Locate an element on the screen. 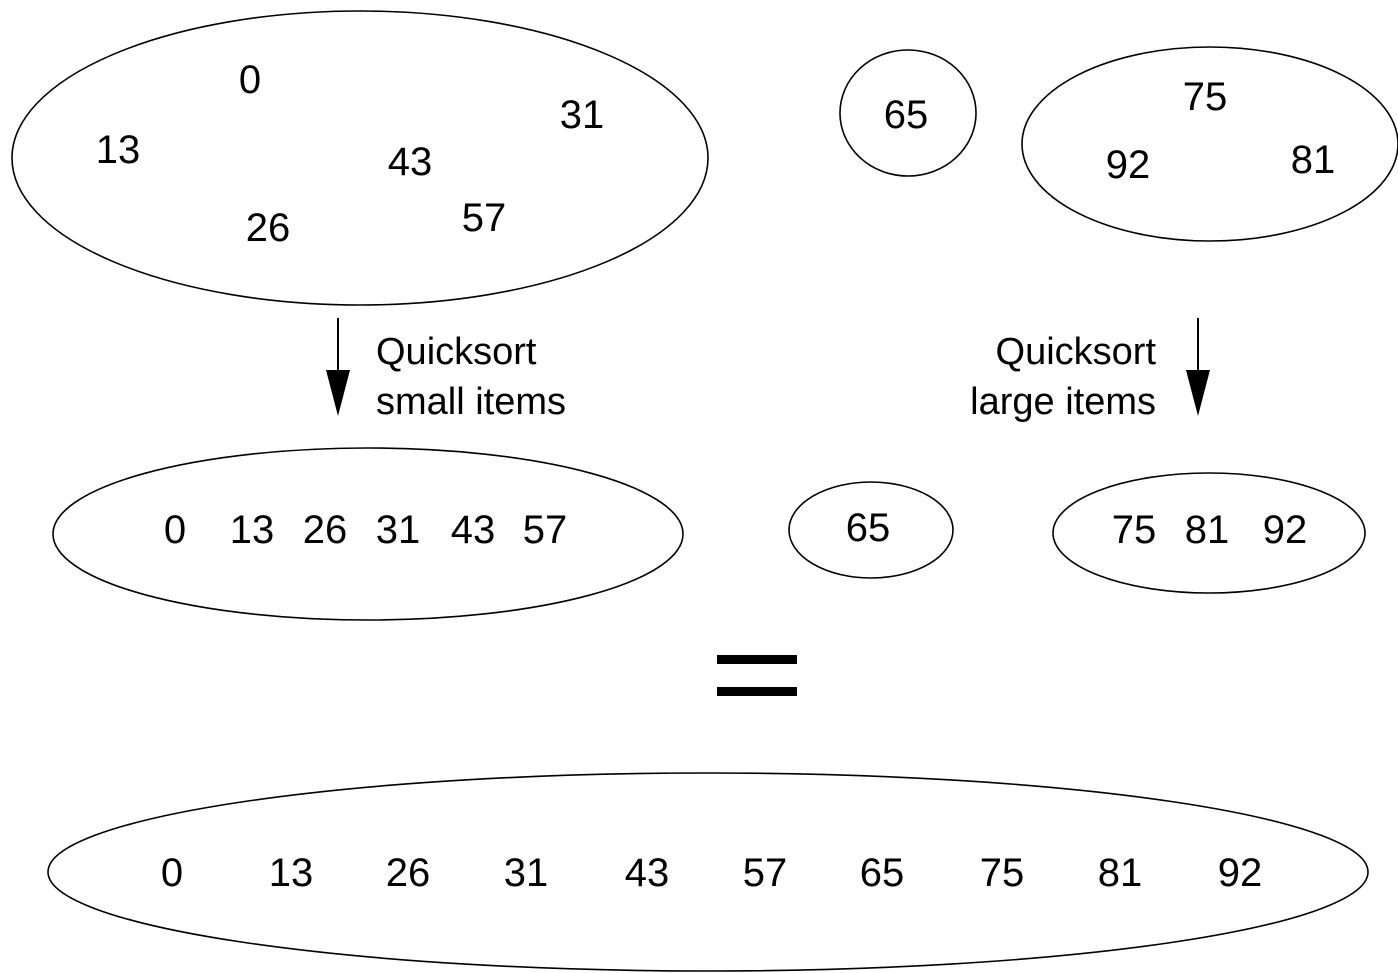 This screenshot has width=1398, height=973. right-step: Quicksort large items is located at coordinates (1090, 370).